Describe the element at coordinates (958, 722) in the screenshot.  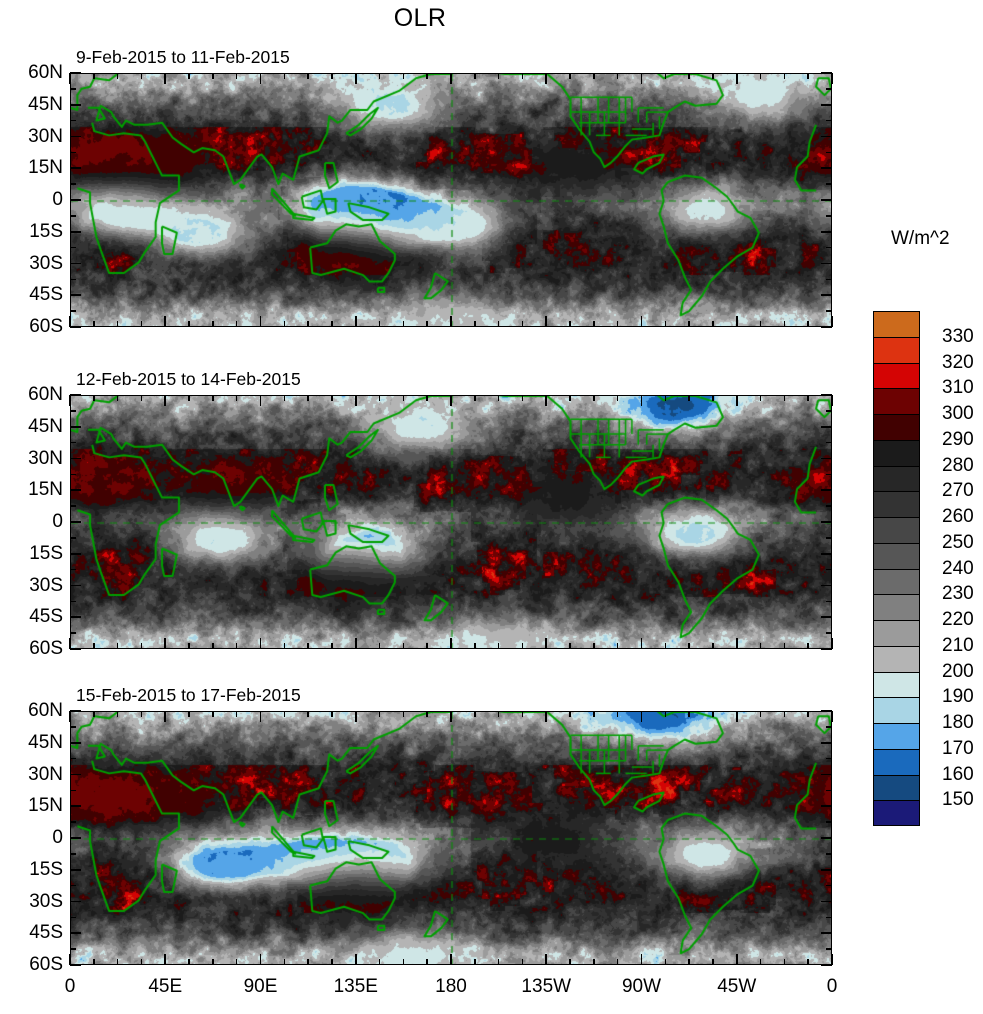
I see `colorbar-tick-label: 180` at that location.